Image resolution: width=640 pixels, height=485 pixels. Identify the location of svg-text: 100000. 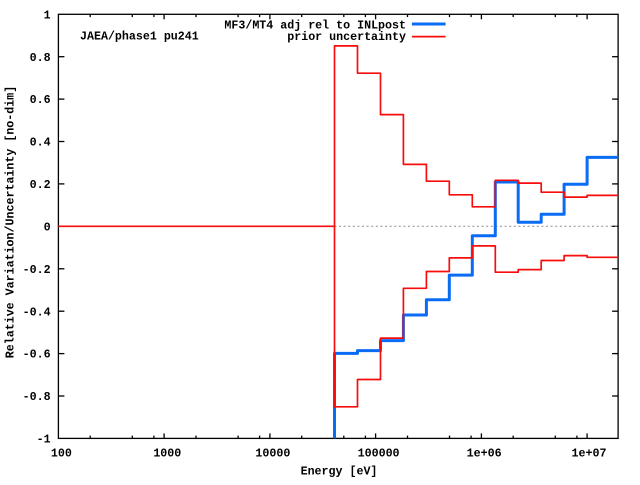
(379, 454).